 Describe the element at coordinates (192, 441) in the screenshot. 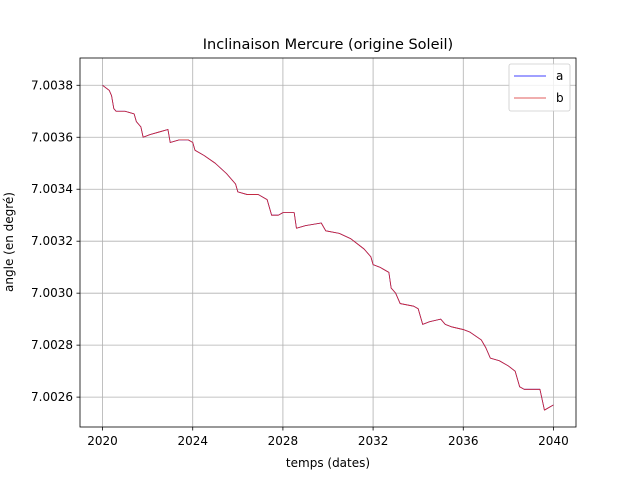

I see `x-tick-label: 2024` at that location.